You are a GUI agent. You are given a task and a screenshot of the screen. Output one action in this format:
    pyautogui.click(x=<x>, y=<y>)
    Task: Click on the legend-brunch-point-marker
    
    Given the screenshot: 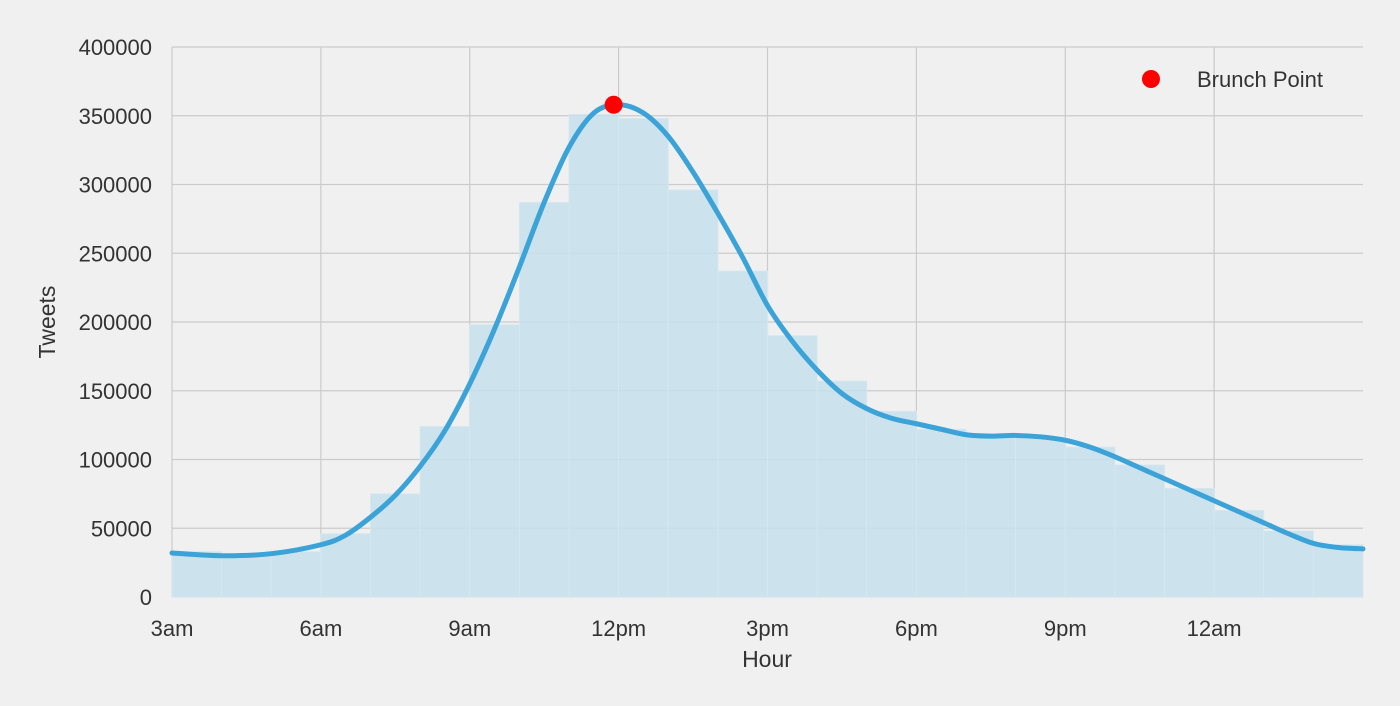 What is the action you would take?
    pyautogui.click(x=1151, y=79)
    